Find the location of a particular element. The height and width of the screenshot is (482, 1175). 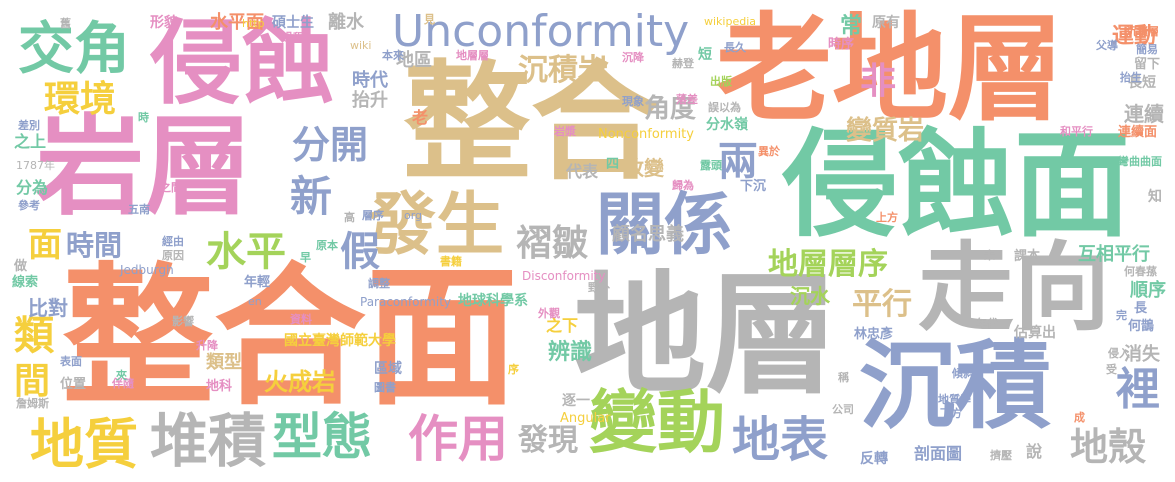

word-duan: 短 is located at coordinates (705, 55).